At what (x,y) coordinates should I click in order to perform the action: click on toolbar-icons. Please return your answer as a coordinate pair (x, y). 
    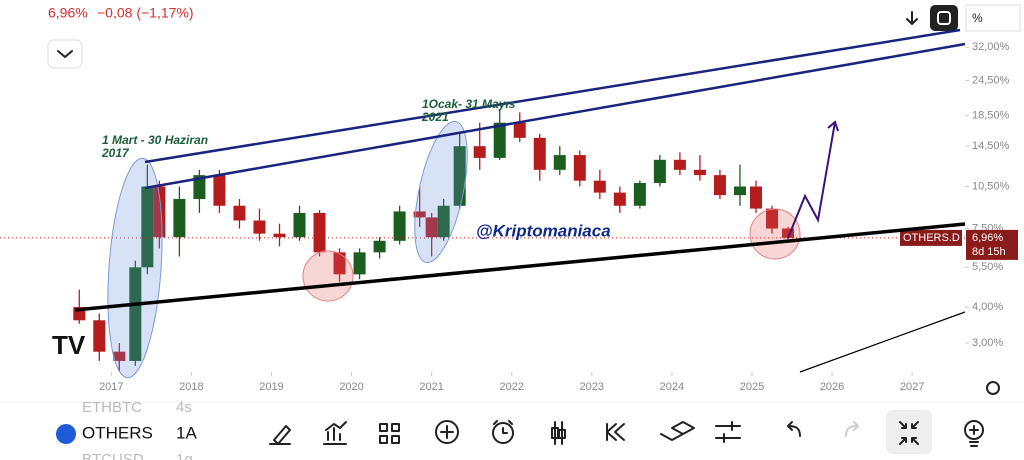
    Looking at the image, I should click on (564, 432).